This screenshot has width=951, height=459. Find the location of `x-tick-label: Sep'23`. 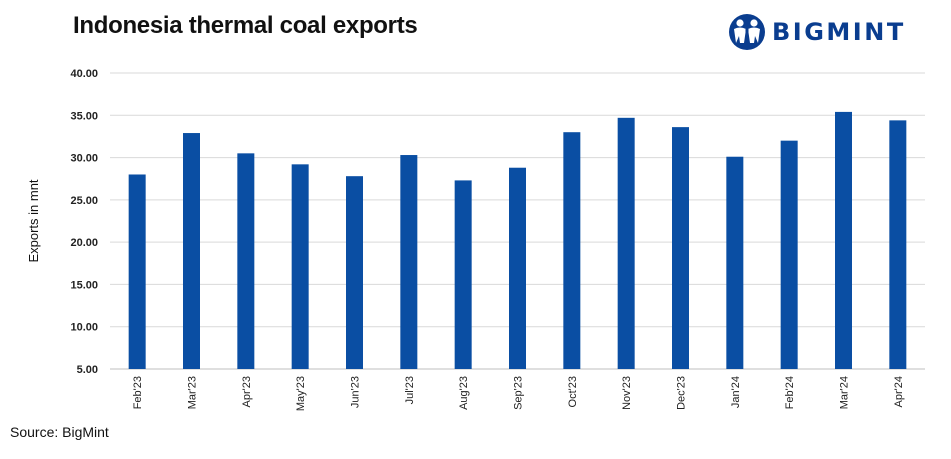

x-tick-label: Sep'23 is located at coordinates (519, 393).